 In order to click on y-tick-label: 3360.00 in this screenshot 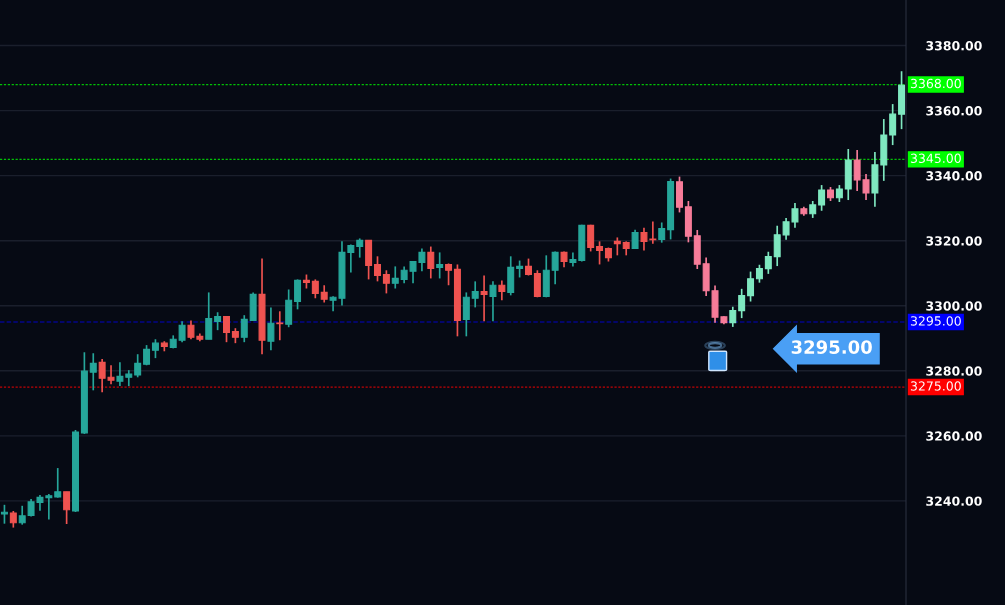, I will do `click(954, 111)`.